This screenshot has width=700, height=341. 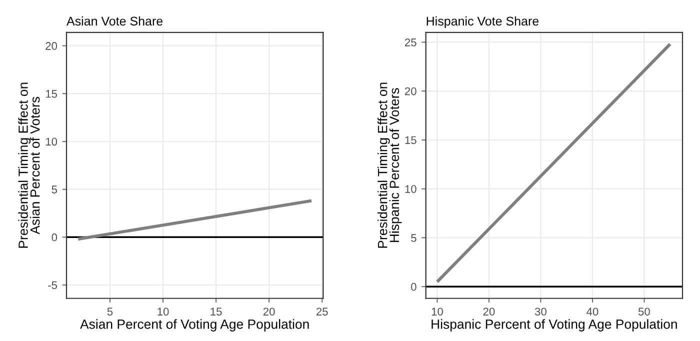 I want to click on x-tick-label: 30, so click(x=540, y=312).